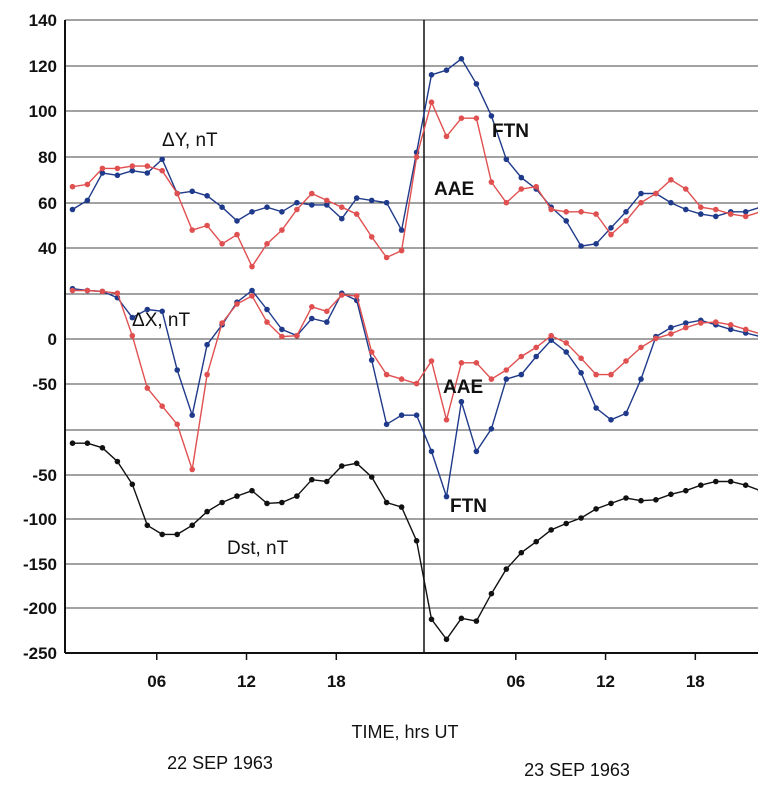 The width and height of the screenshot is (758, 785). I want to click on series-label-ftn-mid: FTN, so click(468, 506).